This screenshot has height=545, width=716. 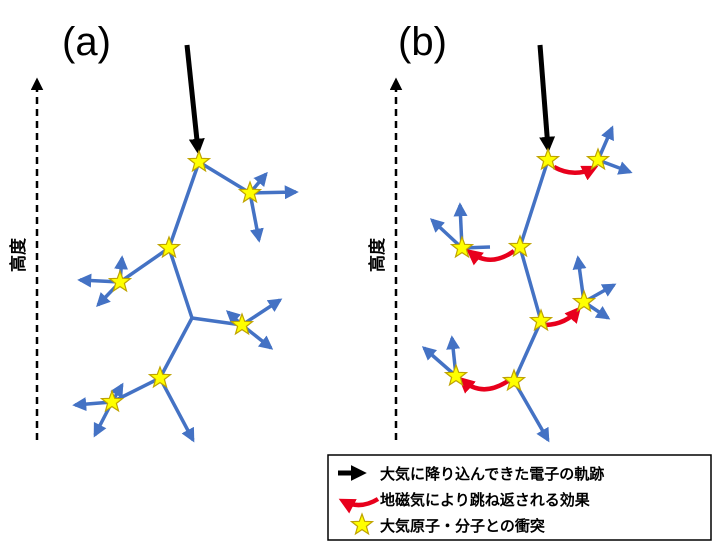 I want to click on legend-collision-text: 大気原子・分子との衝突, so click(x=462, y=526).